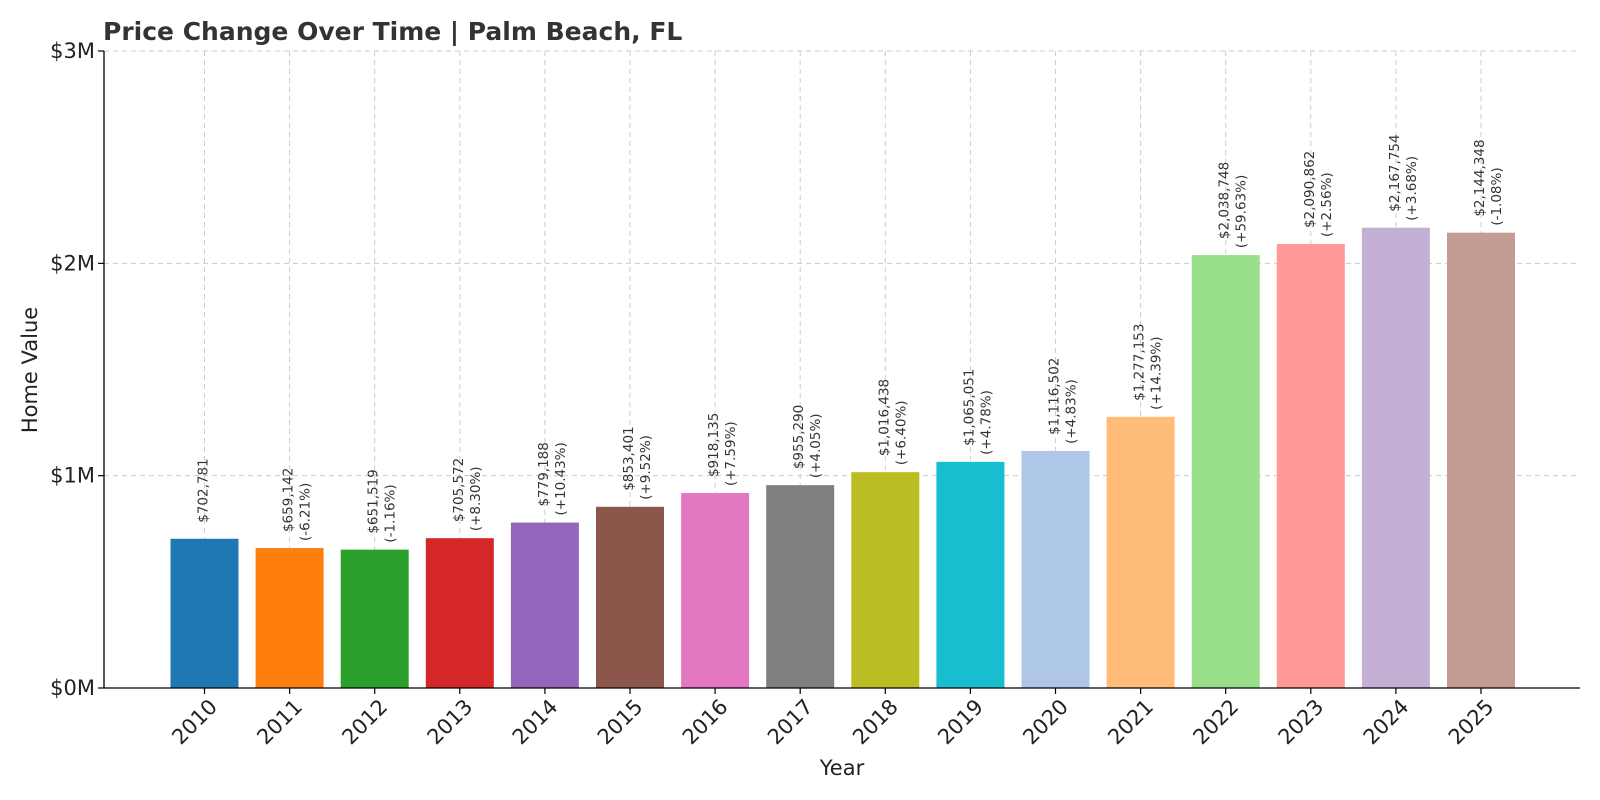 The width and height of the screenshot is (1600, 800). I want to click on value-label-2010: $702,781, so click(204, 490).